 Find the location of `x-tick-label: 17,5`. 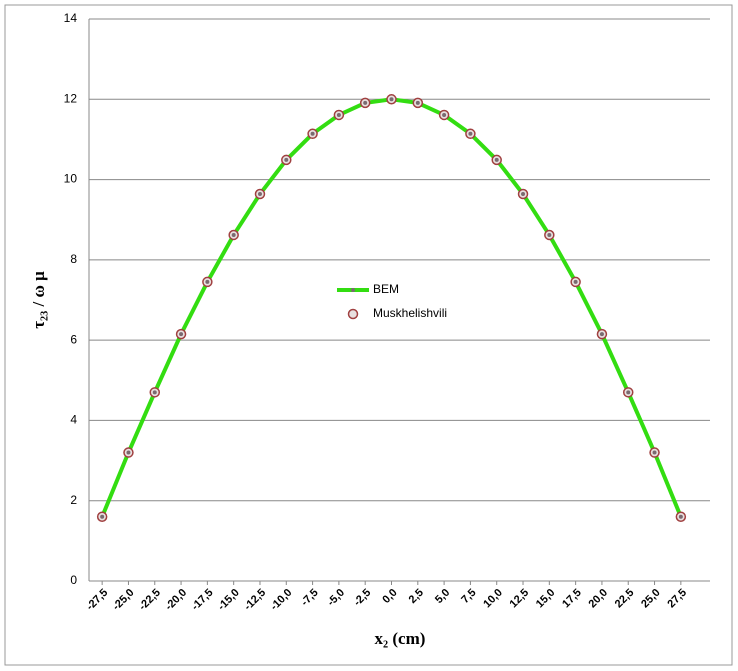

x-tick-label: 17,5 is located at coordinates (572, 599).